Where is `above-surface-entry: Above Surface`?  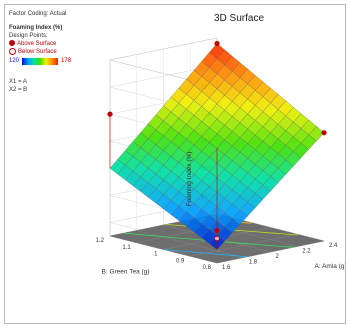 above-surface-entry: Above Surface is located at coordinates (40, 44).